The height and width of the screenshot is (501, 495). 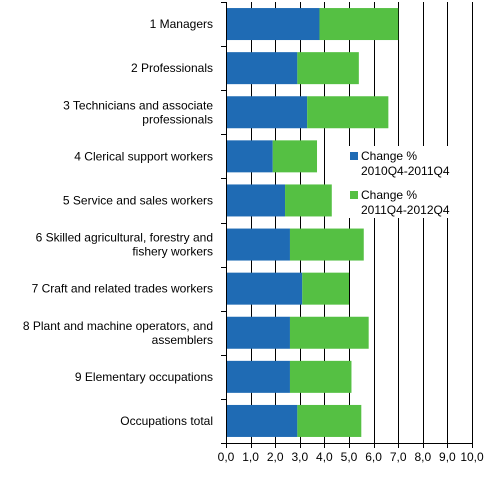 I want to click on legend-label-1: Change % 2010Q4-2011Q4, so click(x=405, y=163).